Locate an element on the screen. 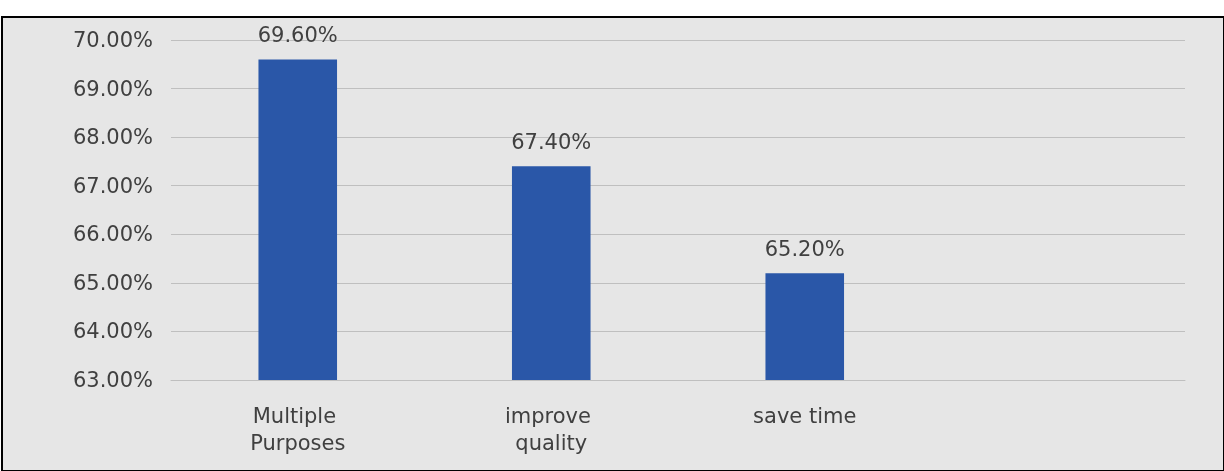 The height and width of the screenshot is (471, 1224). y-tick-label: 67.00% is located at coordinates (112, 185).